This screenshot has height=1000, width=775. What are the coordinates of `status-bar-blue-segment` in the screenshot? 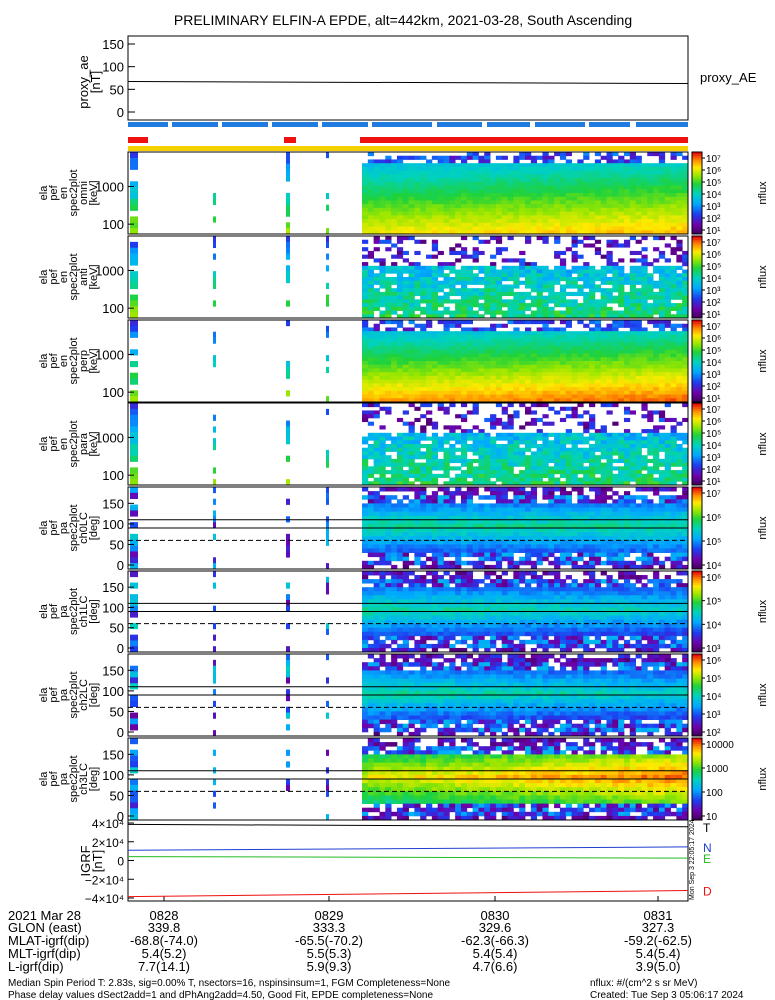 It's located at (345, 124).